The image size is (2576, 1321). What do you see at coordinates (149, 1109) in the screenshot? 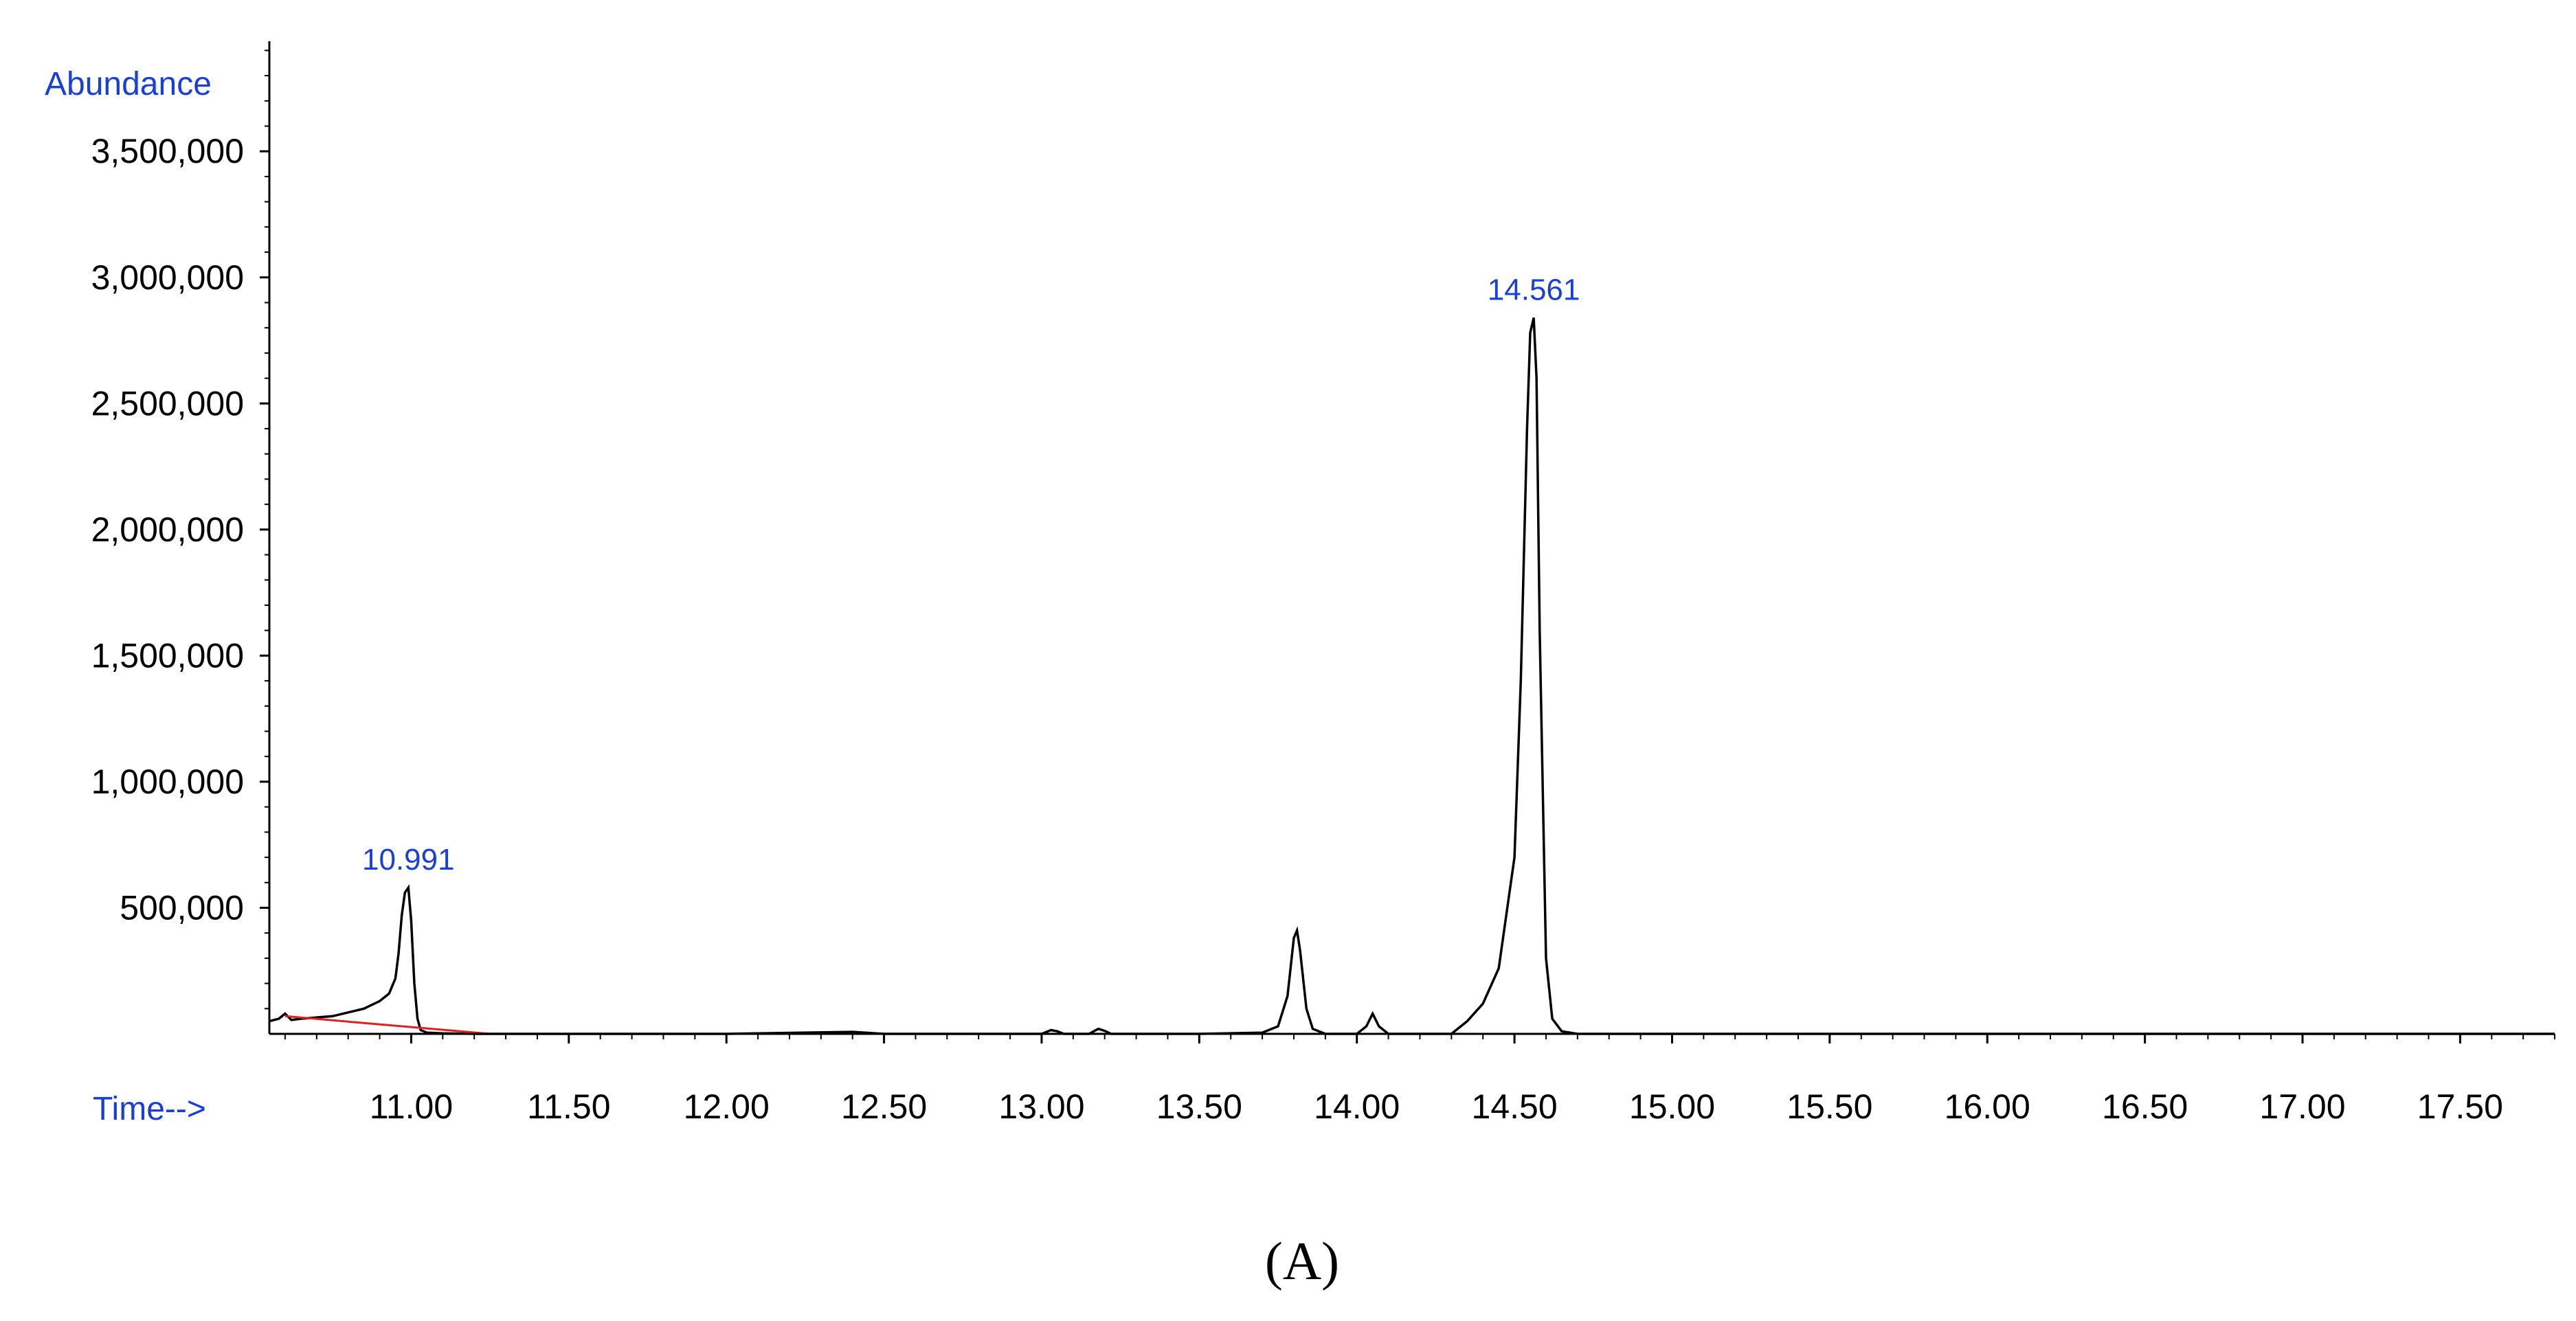
I see `x-axis-title: Time-->` at bounding box center [149, 1109].